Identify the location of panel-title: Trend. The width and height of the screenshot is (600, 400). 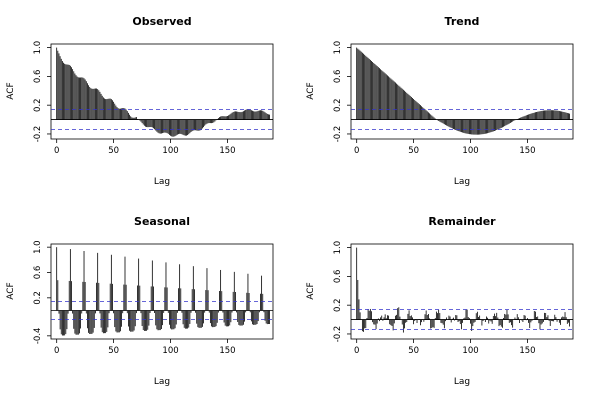
(462, 21).